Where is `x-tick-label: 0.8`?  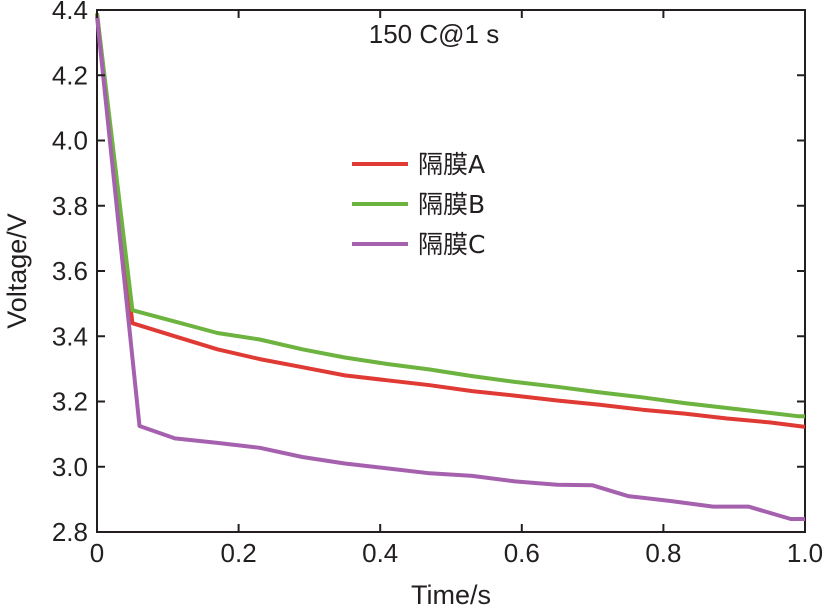 x-tick-label: 0.8 is located at coordinates (663, 553).